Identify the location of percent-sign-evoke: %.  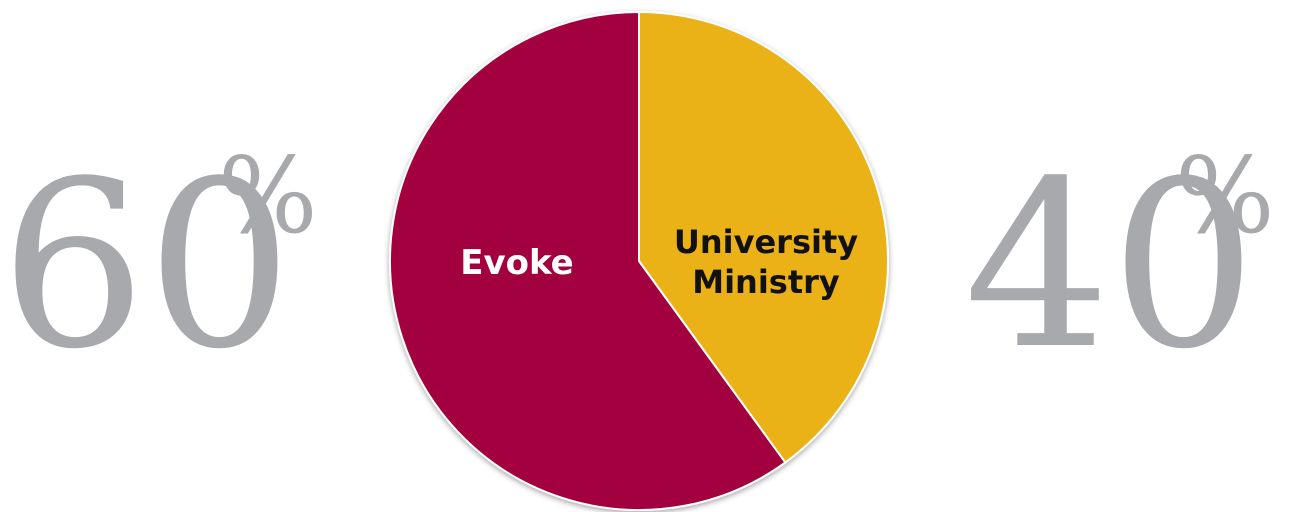
(268, 196).